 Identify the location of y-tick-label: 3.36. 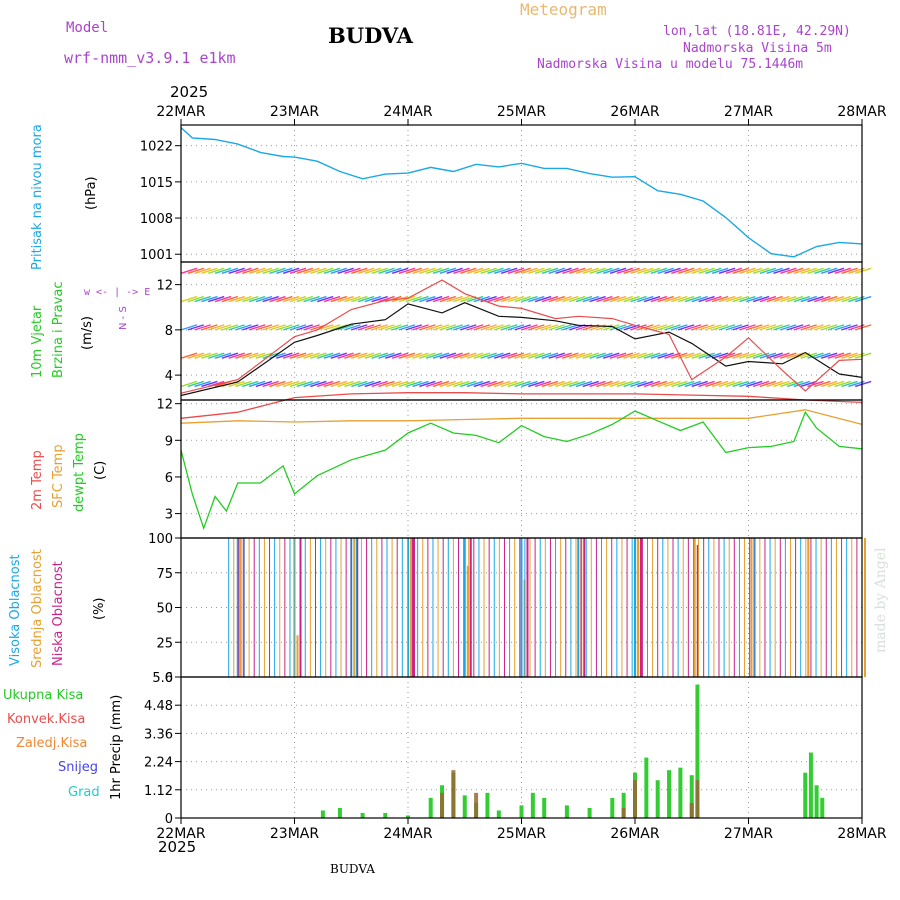
(158, 734).